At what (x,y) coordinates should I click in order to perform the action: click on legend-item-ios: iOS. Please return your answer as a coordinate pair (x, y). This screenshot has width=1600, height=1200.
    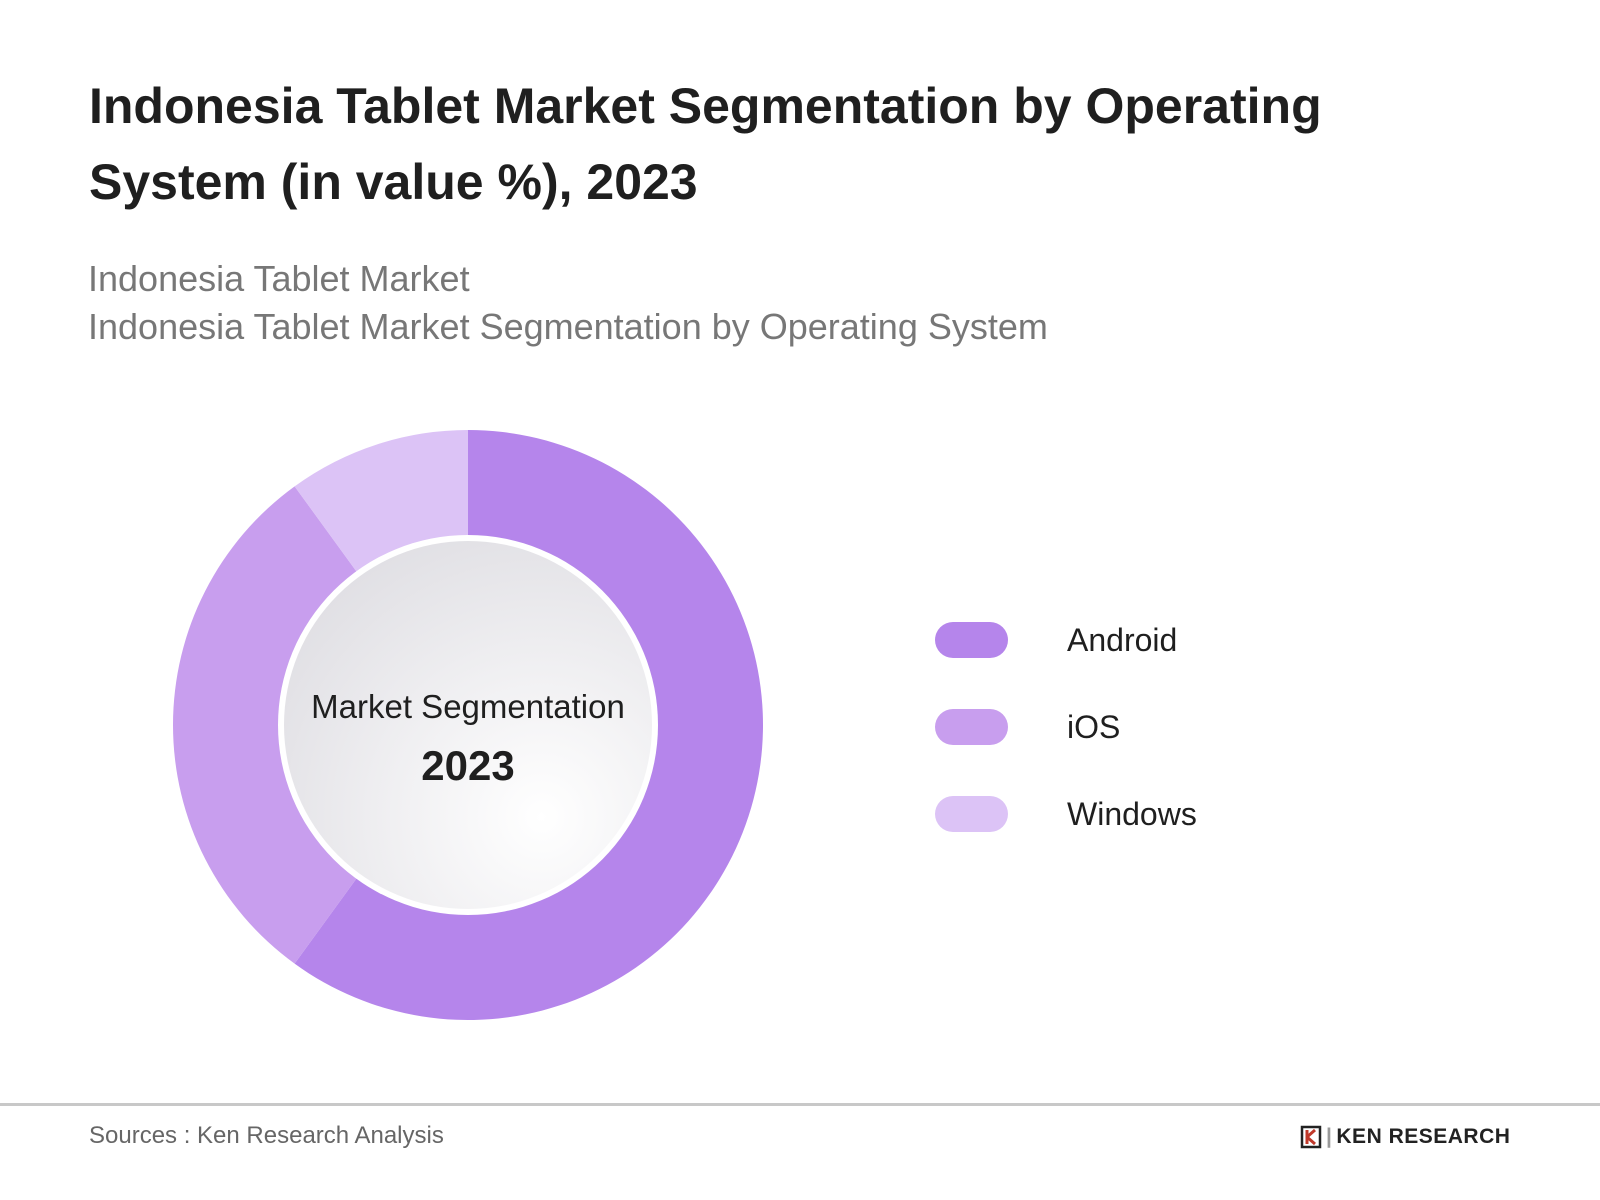
    Looking at the image, I should click on (1027, 727).